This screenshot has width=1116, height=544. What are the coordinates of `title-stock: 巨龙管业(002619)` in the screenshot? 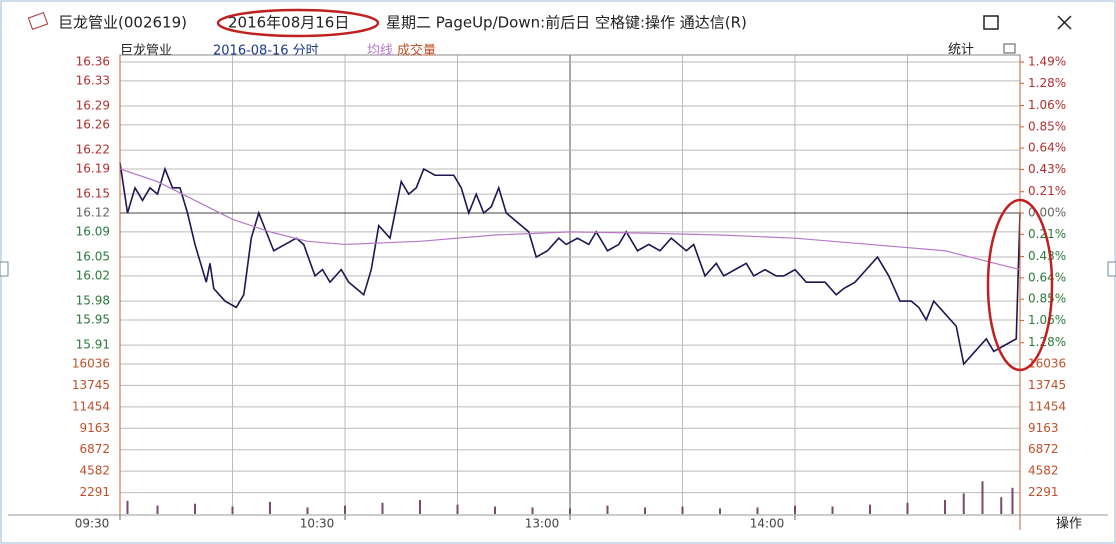 It's located at (122, 23).